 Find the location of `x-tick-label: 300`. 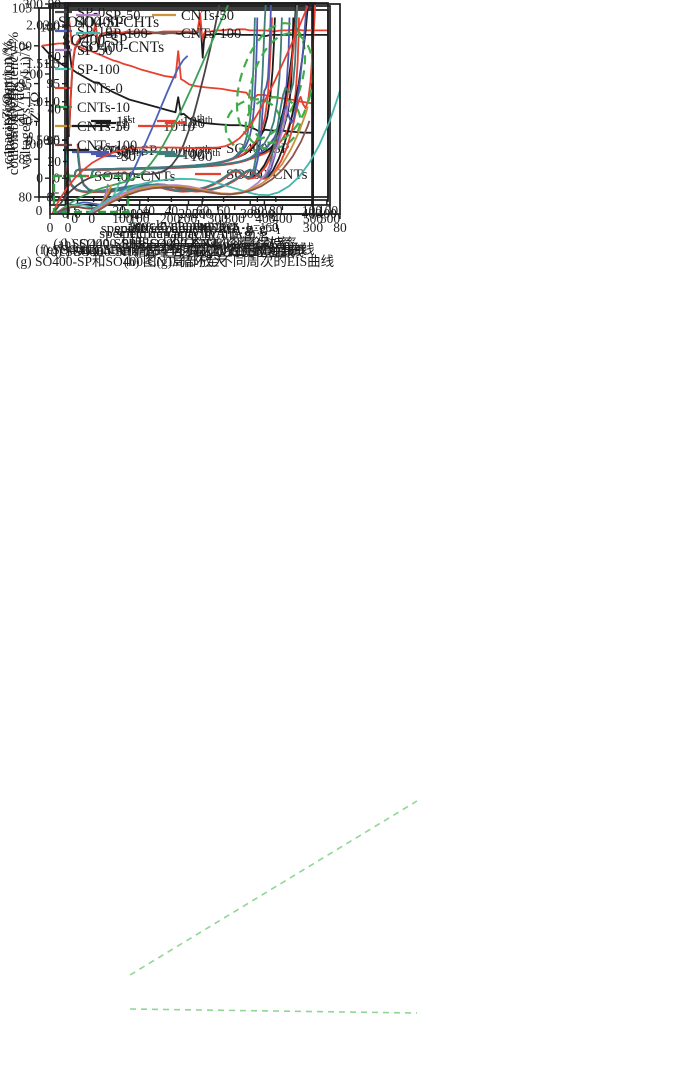

x-tick-label: 300 is located at coordinates (313, 227).